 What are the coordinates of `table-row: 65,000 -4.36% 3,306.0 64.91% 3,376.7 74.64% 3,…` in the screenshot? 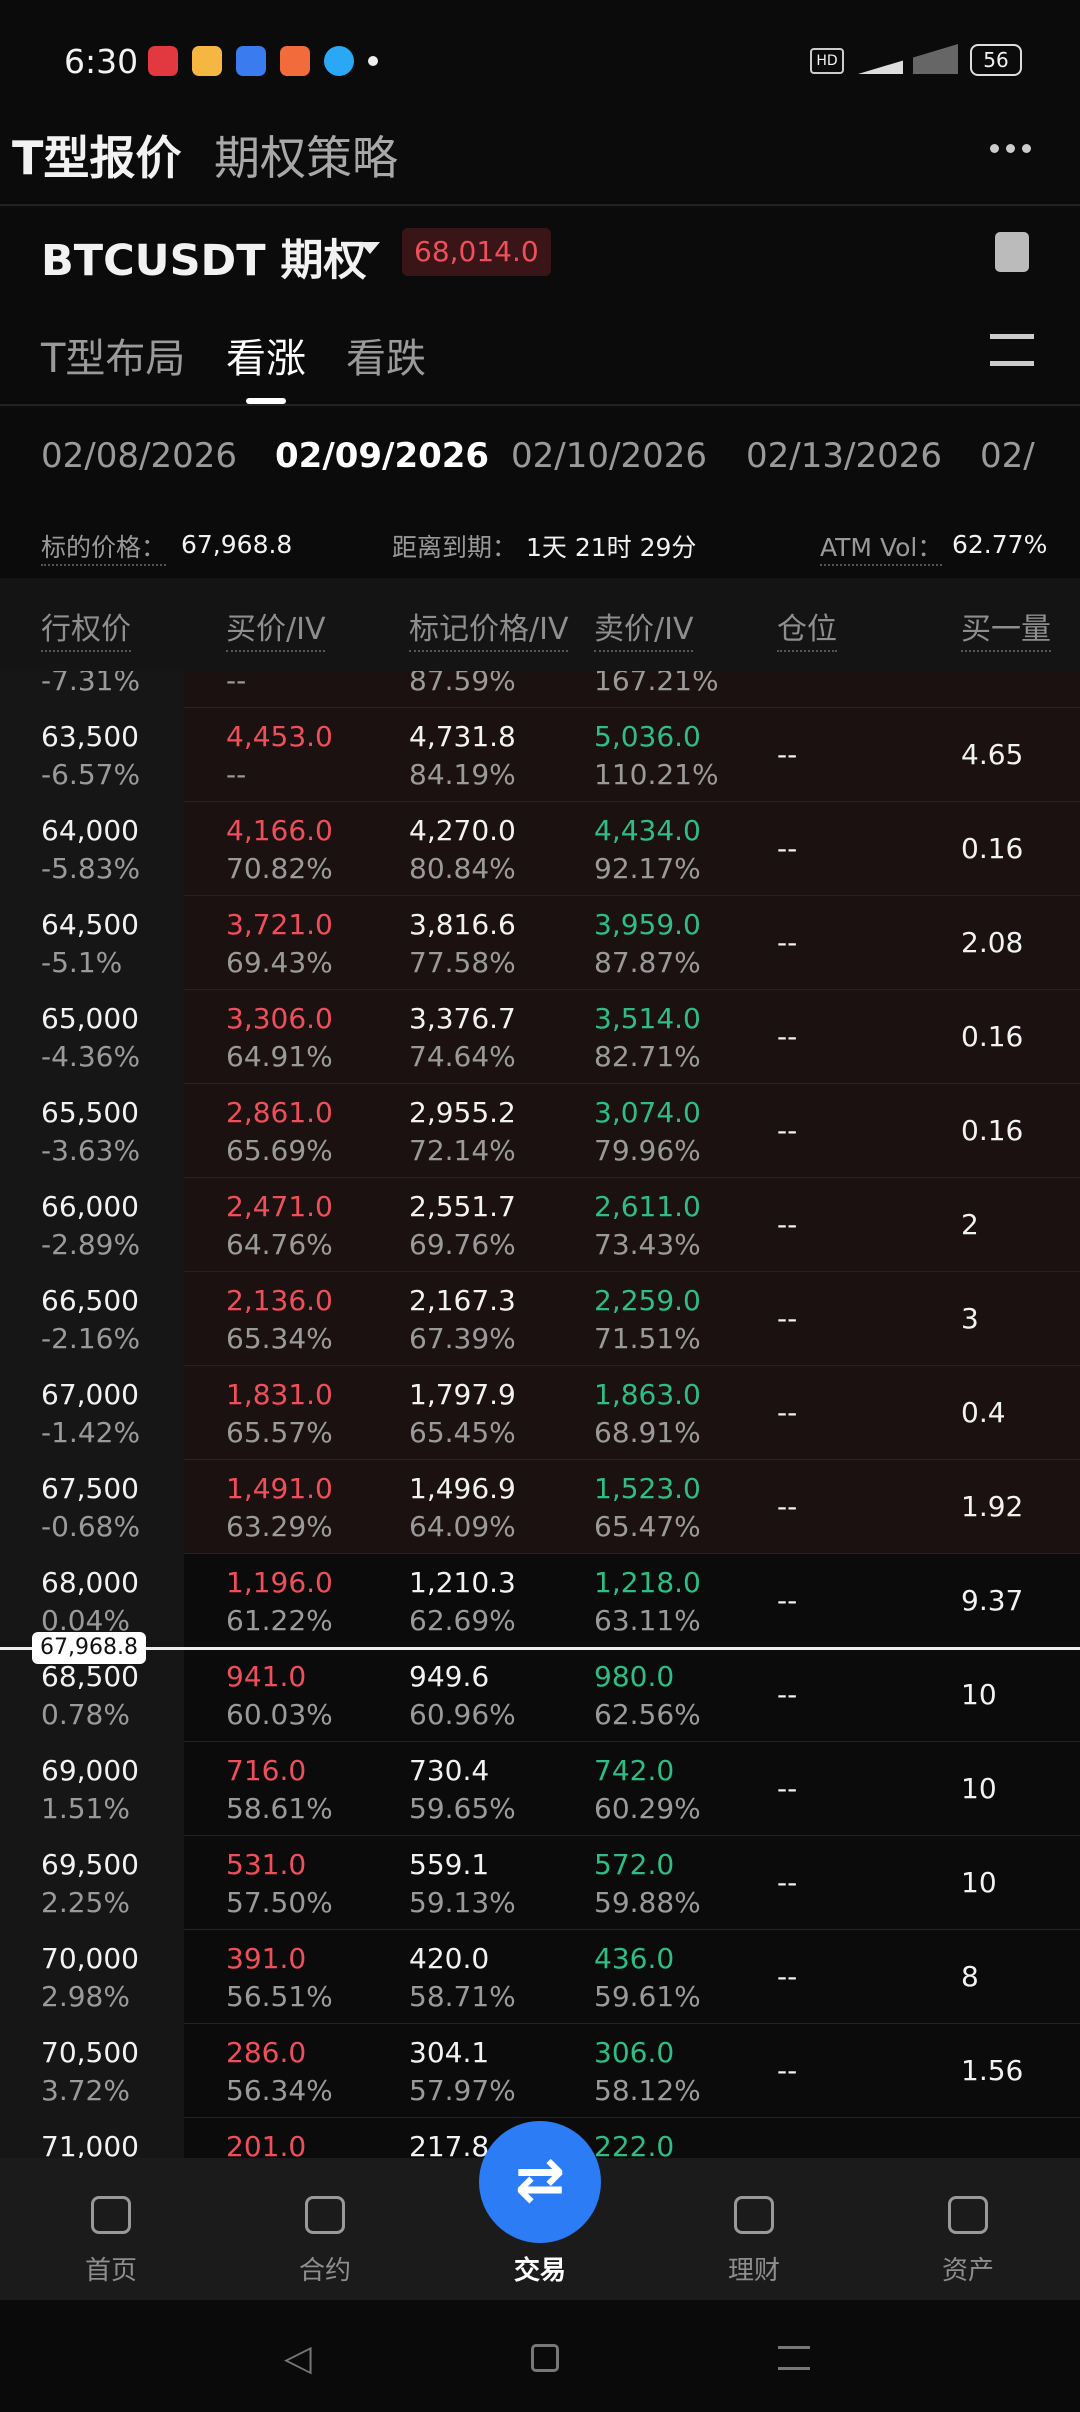 It's located at (540, 1037).